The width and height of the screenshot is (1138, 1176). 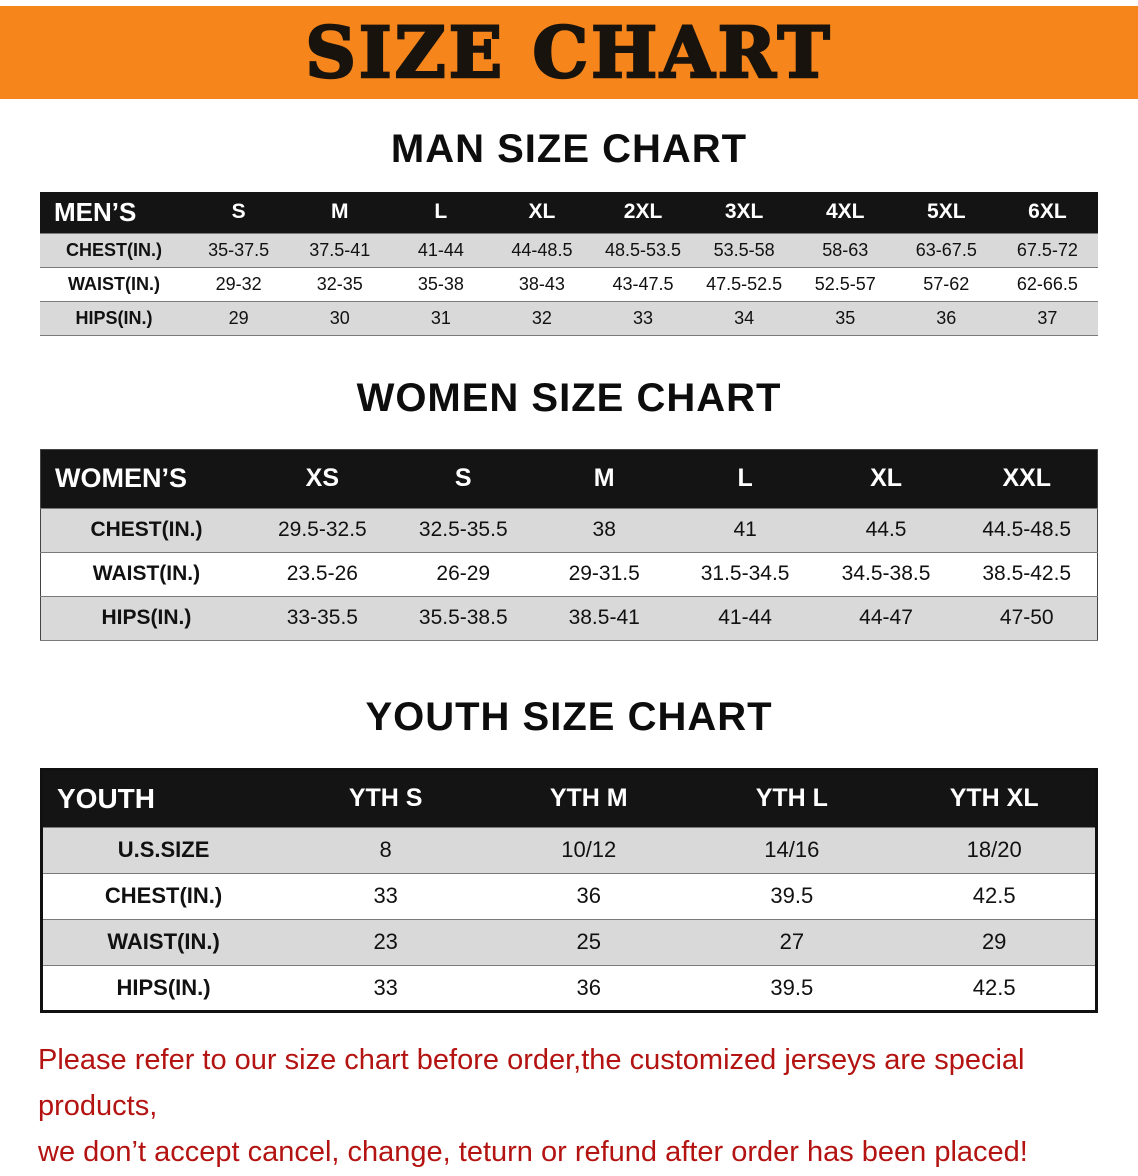 What do you see at coordinates (643, 212) in the screenshot?
I see `column-header: 2XL` at bounding box center [643, 212].